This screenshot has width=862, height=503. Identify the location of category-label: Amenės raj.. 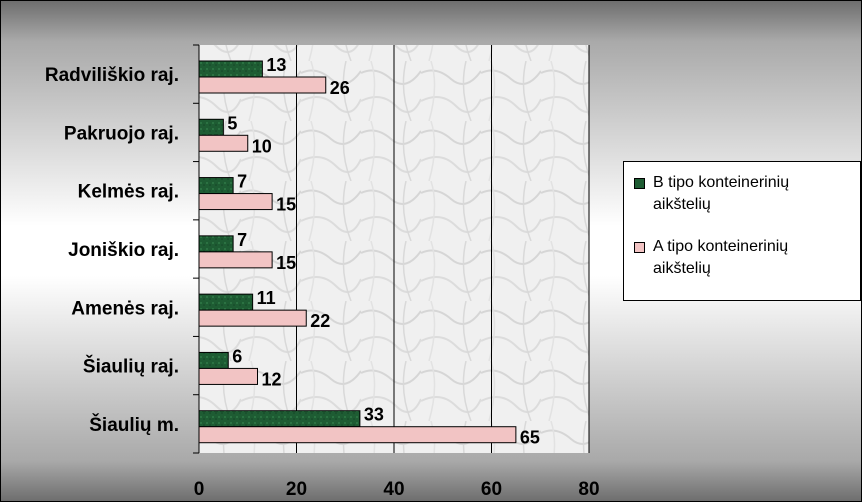
(125, 308).